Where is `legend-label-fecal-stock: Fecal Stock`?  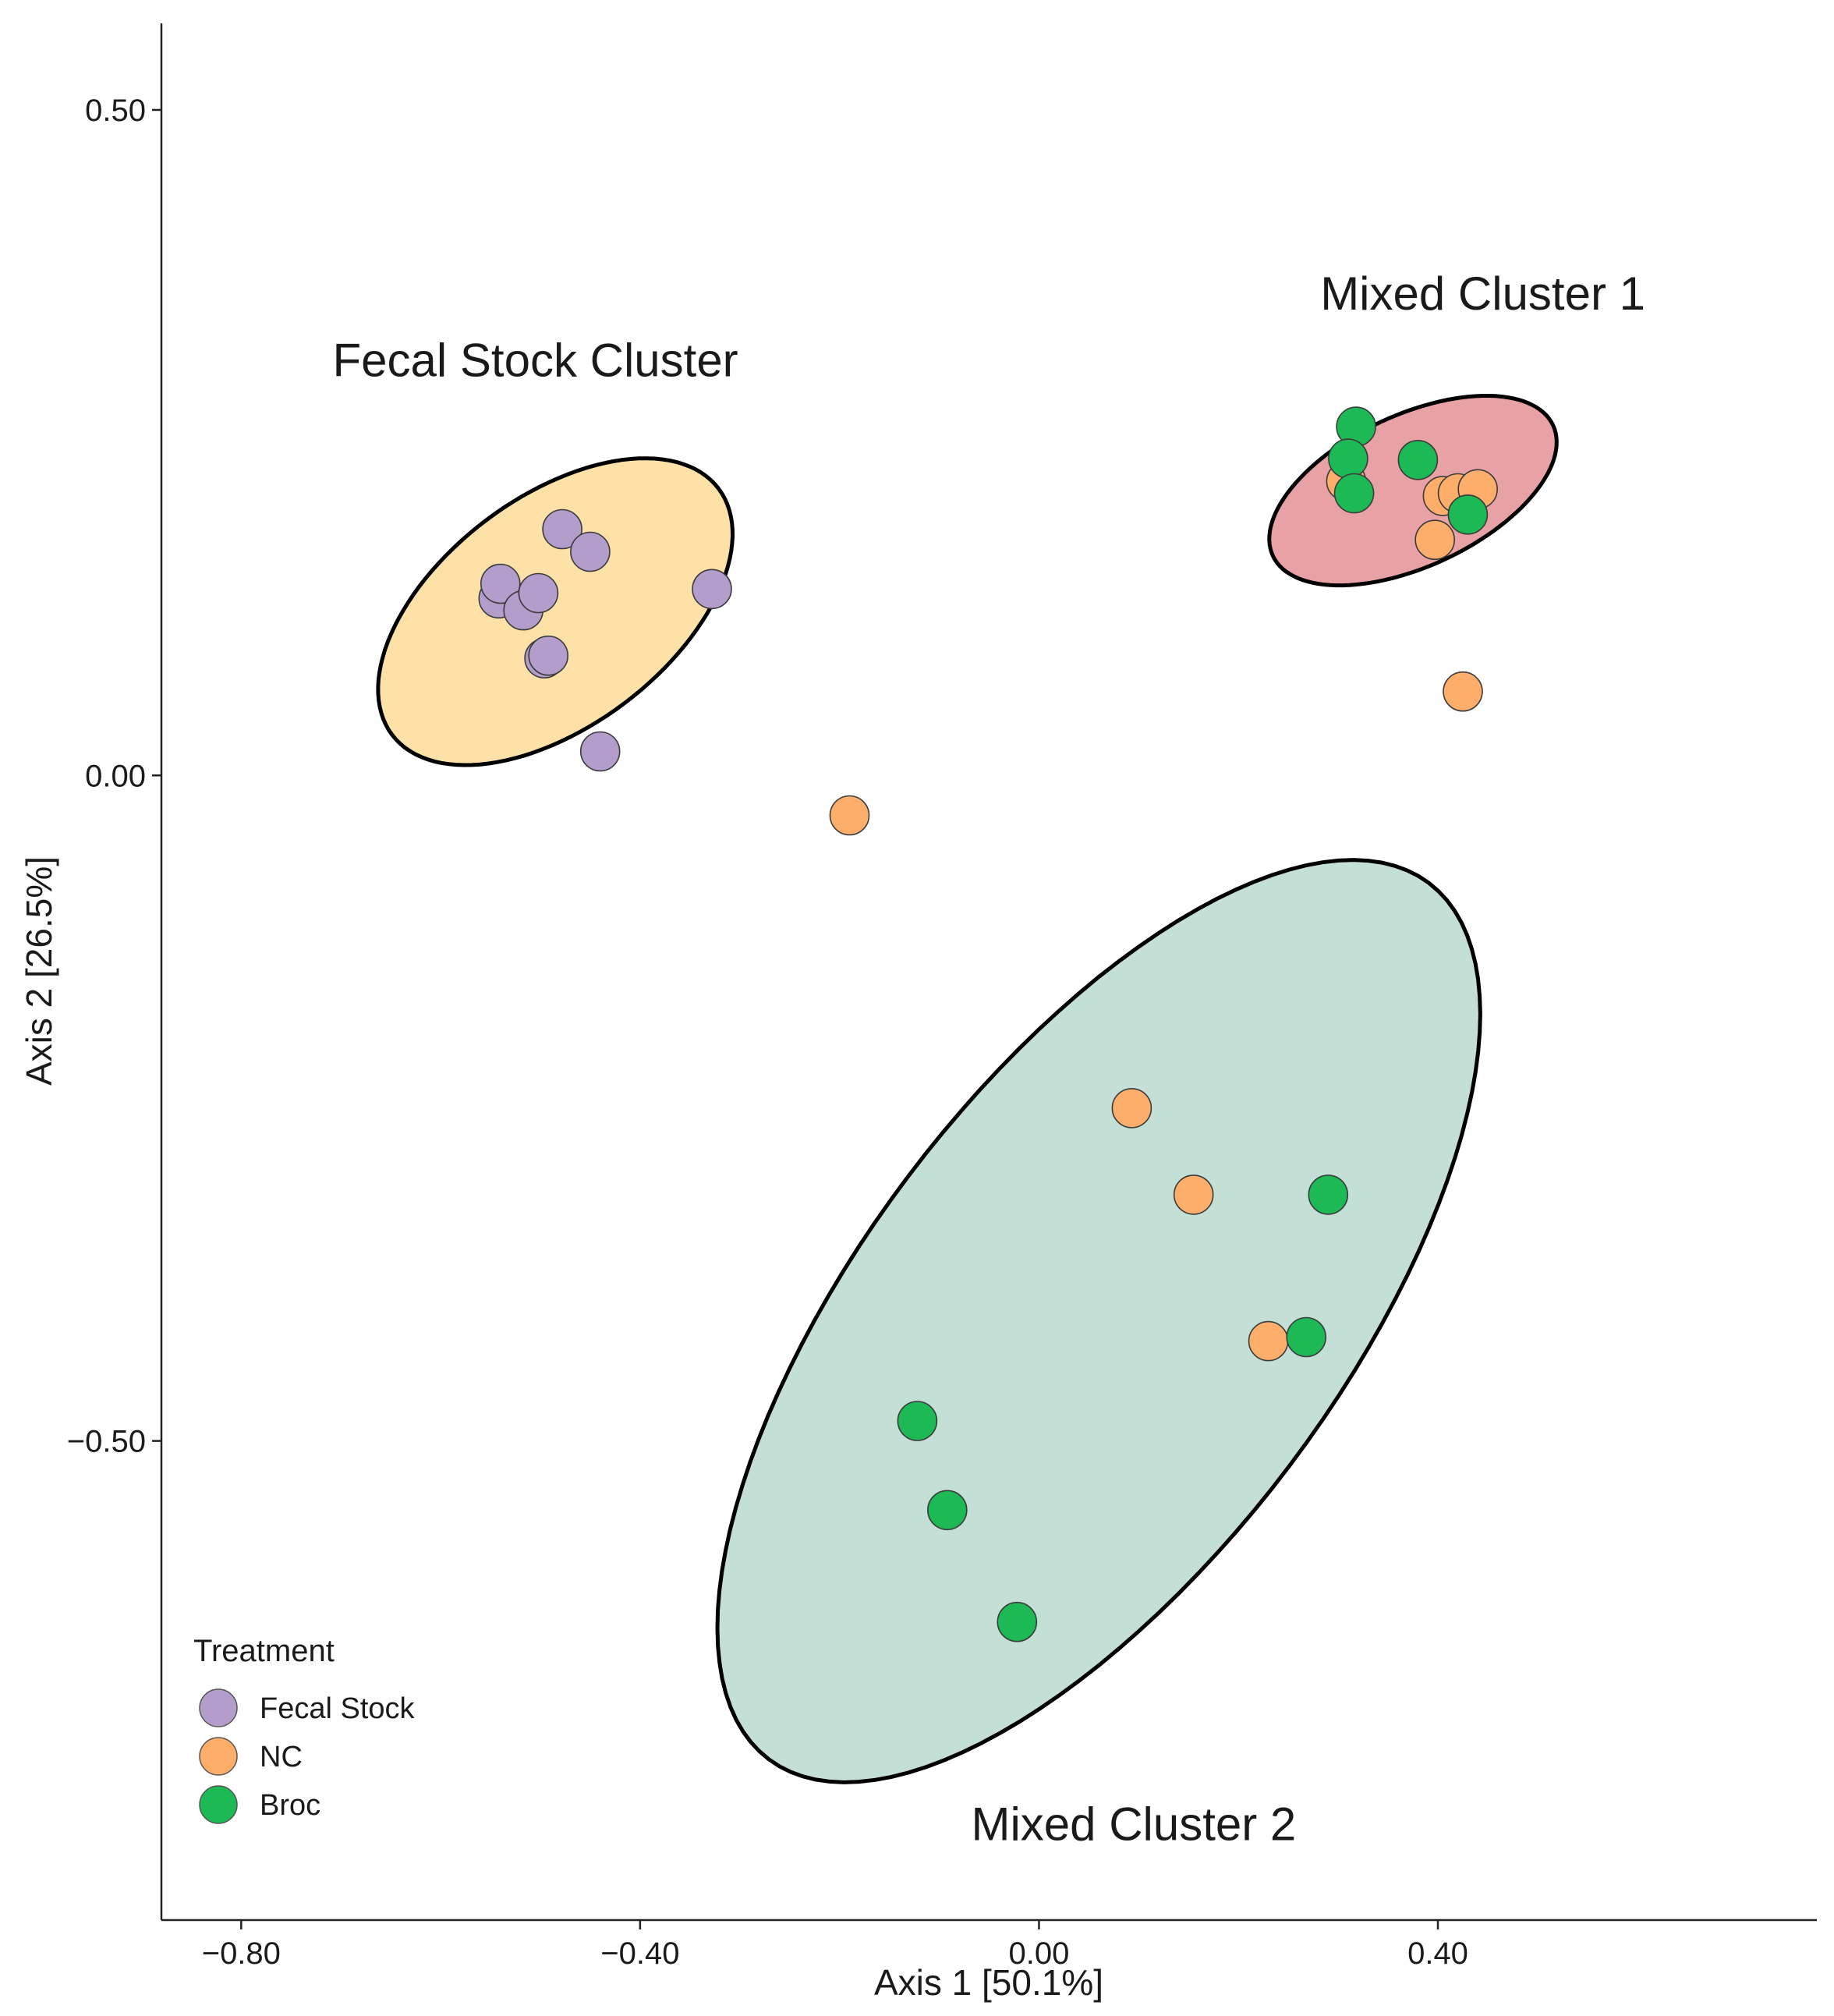
legend-label-fecal-stock: Fecal Stock is located at coordinates (338, 1708).